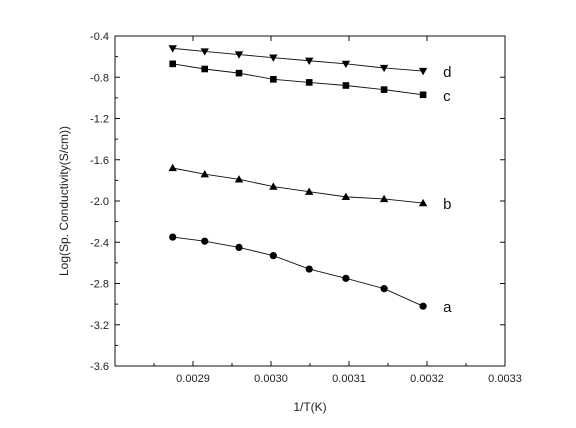 This screenshot has height=428, width=576. I want to click on x-tick-label: 0.0033, so click(505, 379).